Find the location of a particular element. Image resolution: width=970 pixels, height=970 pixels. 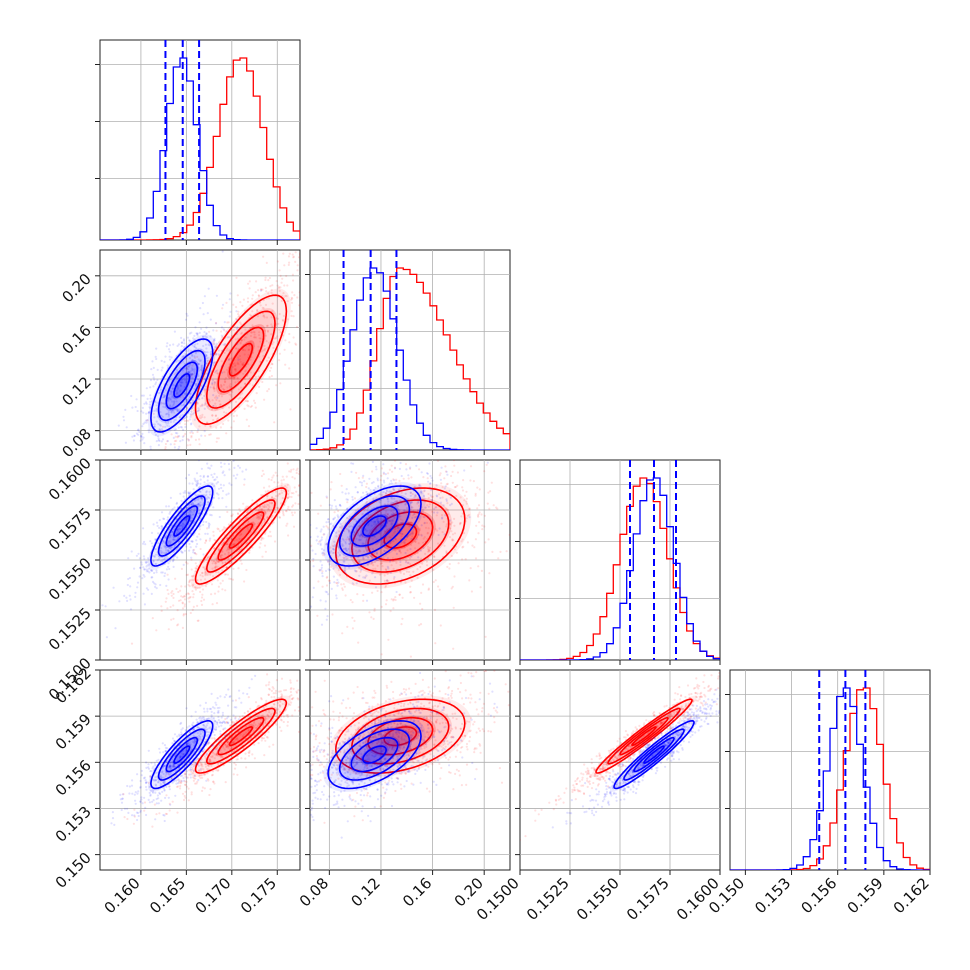

panel-1-0: 0.080.120.160.20 is located at coordinates (181, 355).